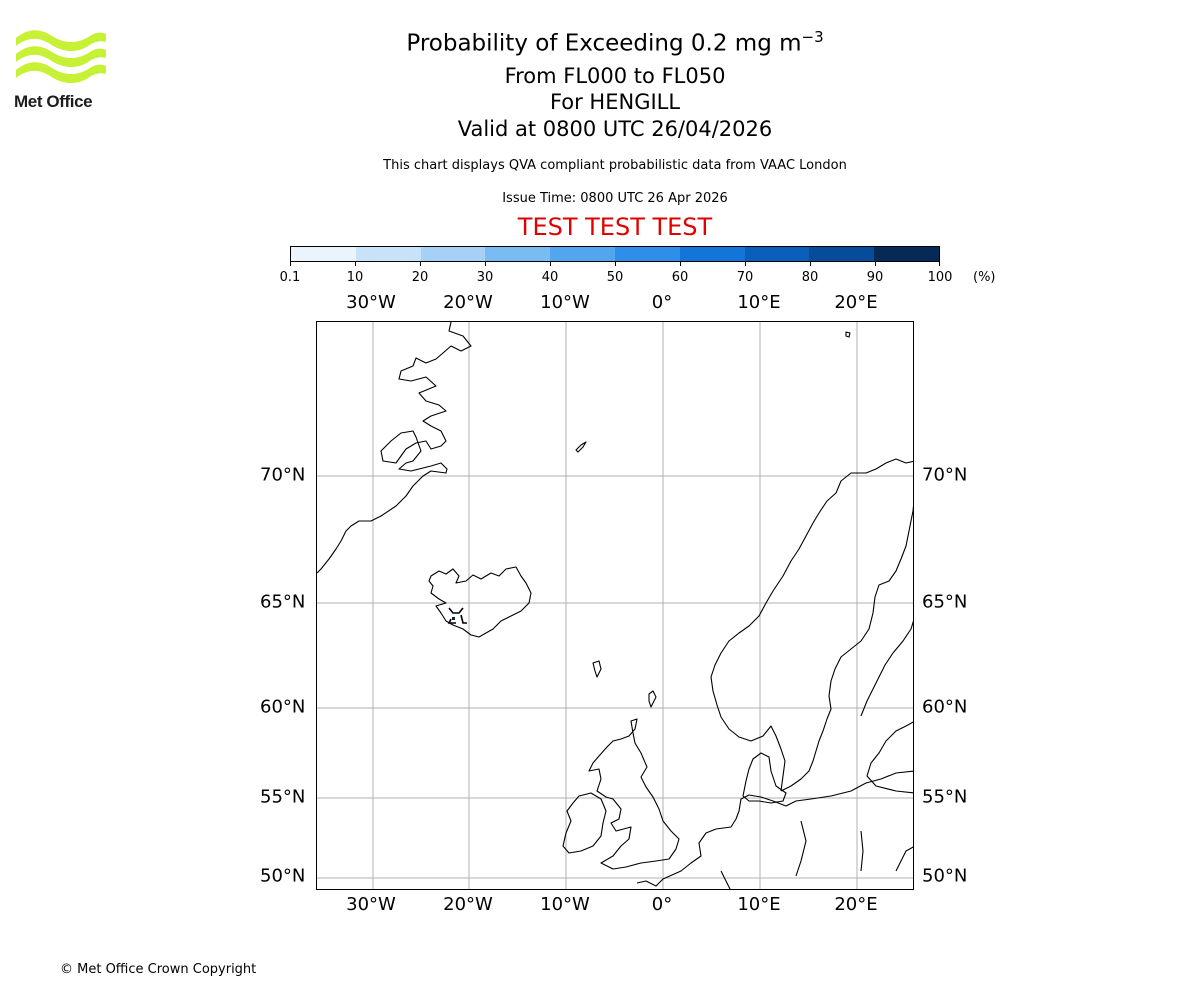 This screenshot has height=1000, width=1200. I want to click on ireland-coast, so click(584, 823).